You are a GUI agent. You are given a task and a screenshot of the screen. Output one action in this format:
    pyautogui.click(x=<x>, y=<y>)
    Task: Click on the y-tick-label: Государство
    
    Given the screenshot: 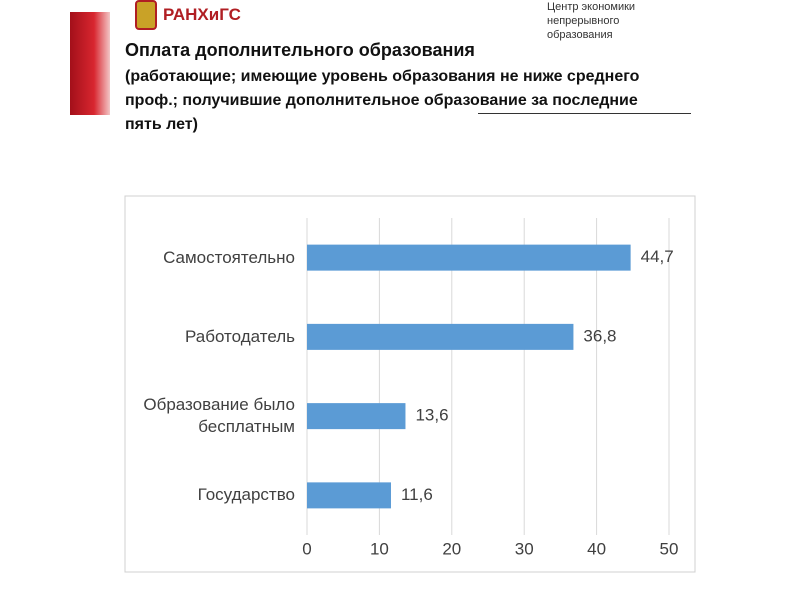 What is the action you would take?
    pyautogui.click(x=246, y=495)
    